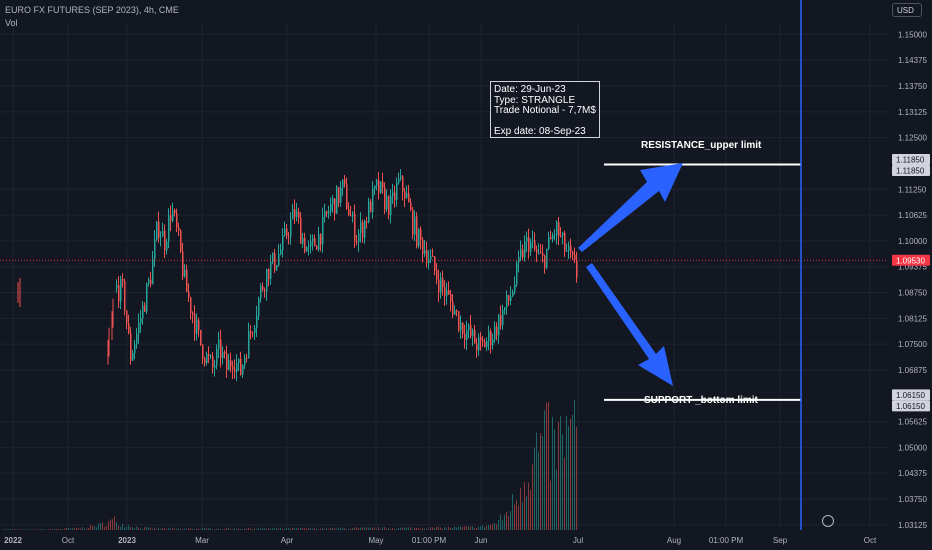 The width and height of the screenshot is (932, 550). I want to click on y-tick-label: 1.14375, so click(912, 60).